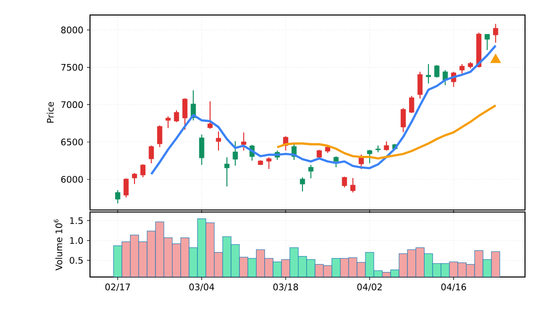 This screenshot has width=537, height=322. Describe the element at coordinates (72, 179) in the screenshot. I see `y-tick-label: 6000` at that location.